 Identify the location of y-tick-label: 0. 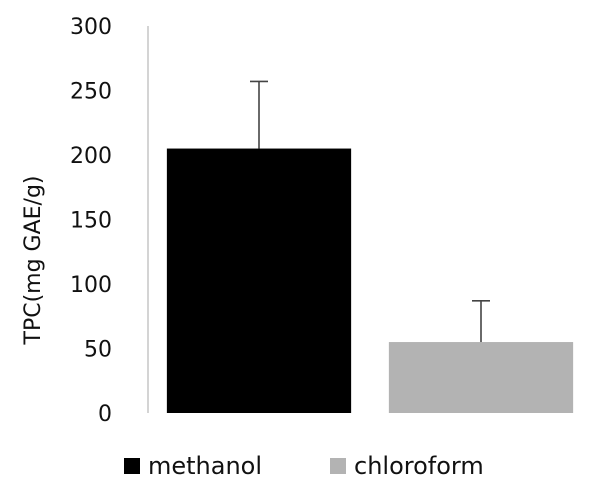
(105, 414).